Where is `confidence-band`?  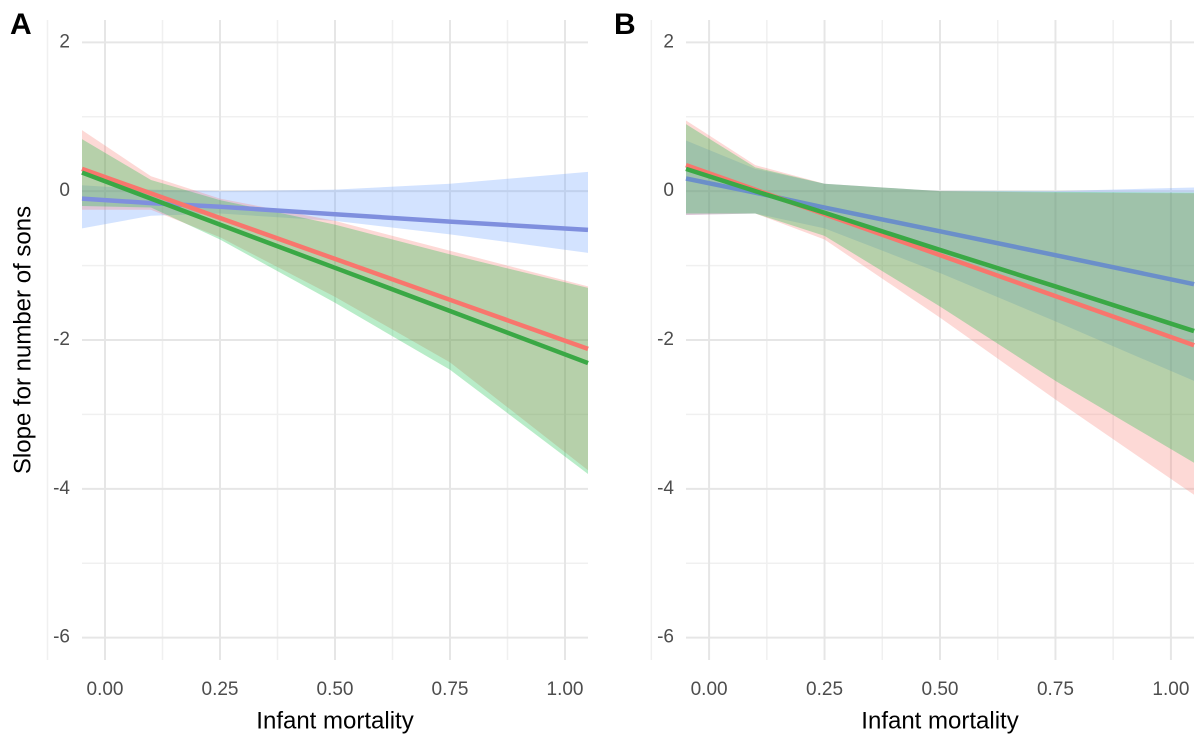 confidence-band is located at coordinates (940, 260).